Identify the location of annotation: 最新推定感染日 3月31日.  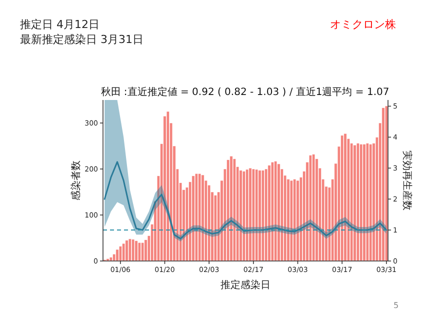
(82, 39).